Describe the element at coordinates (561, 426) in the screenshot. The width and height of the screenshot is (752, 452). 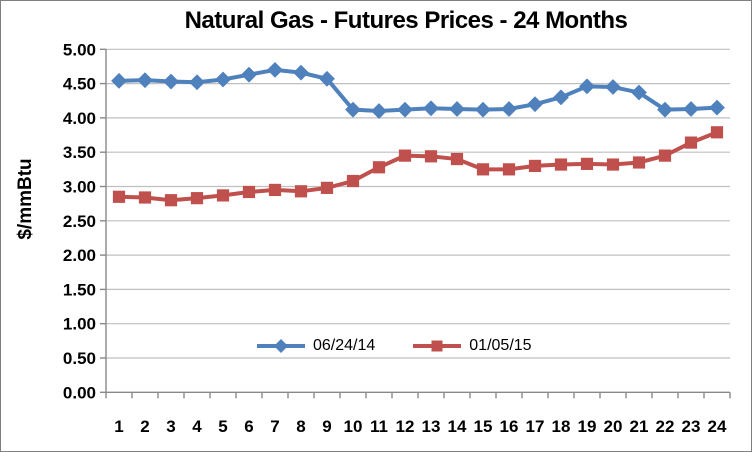
I see `x-tick-label: 18` at that location.